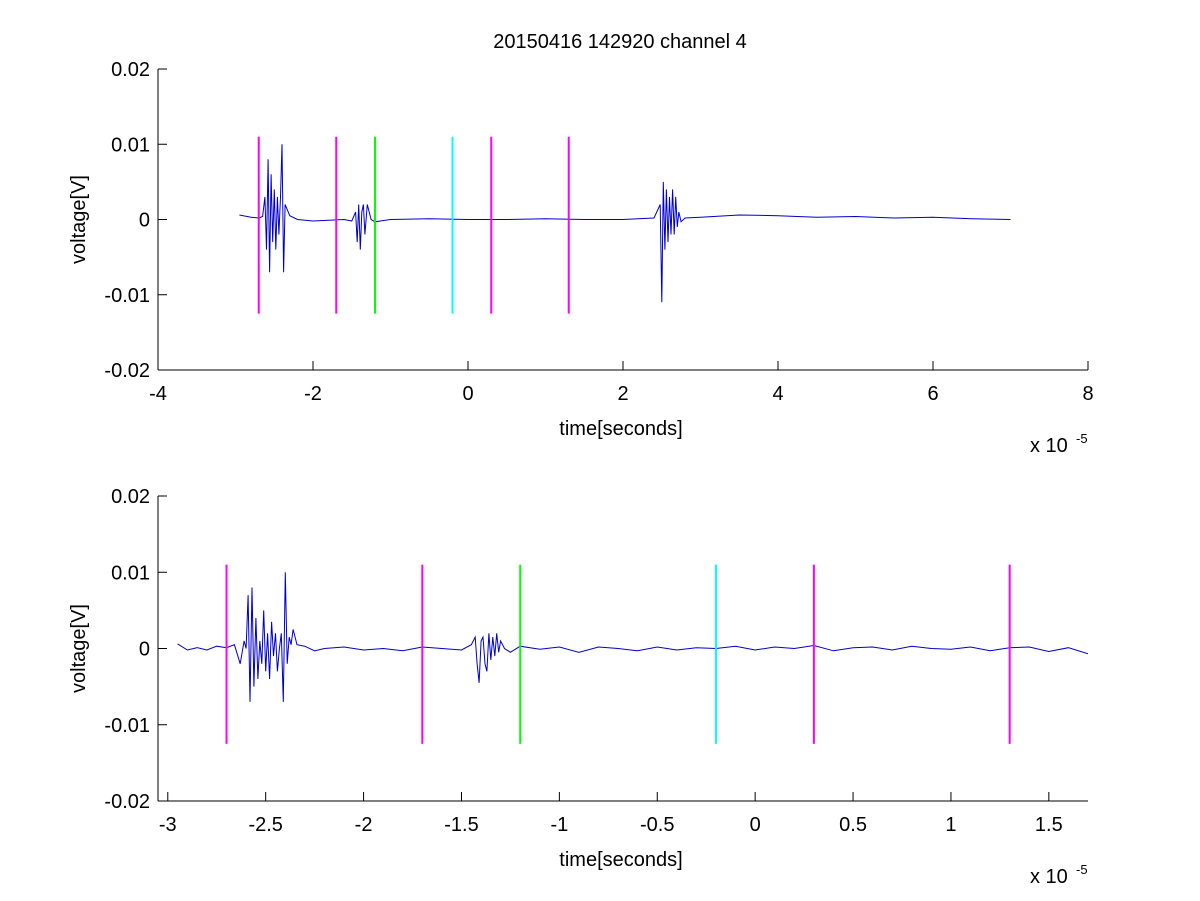 The height and width of the screenshot is (901, 1200). What do you see at coordinates (932, 394) in the screenshot?
I see `x-tick-label: 6` at bounding box center [932, 394].